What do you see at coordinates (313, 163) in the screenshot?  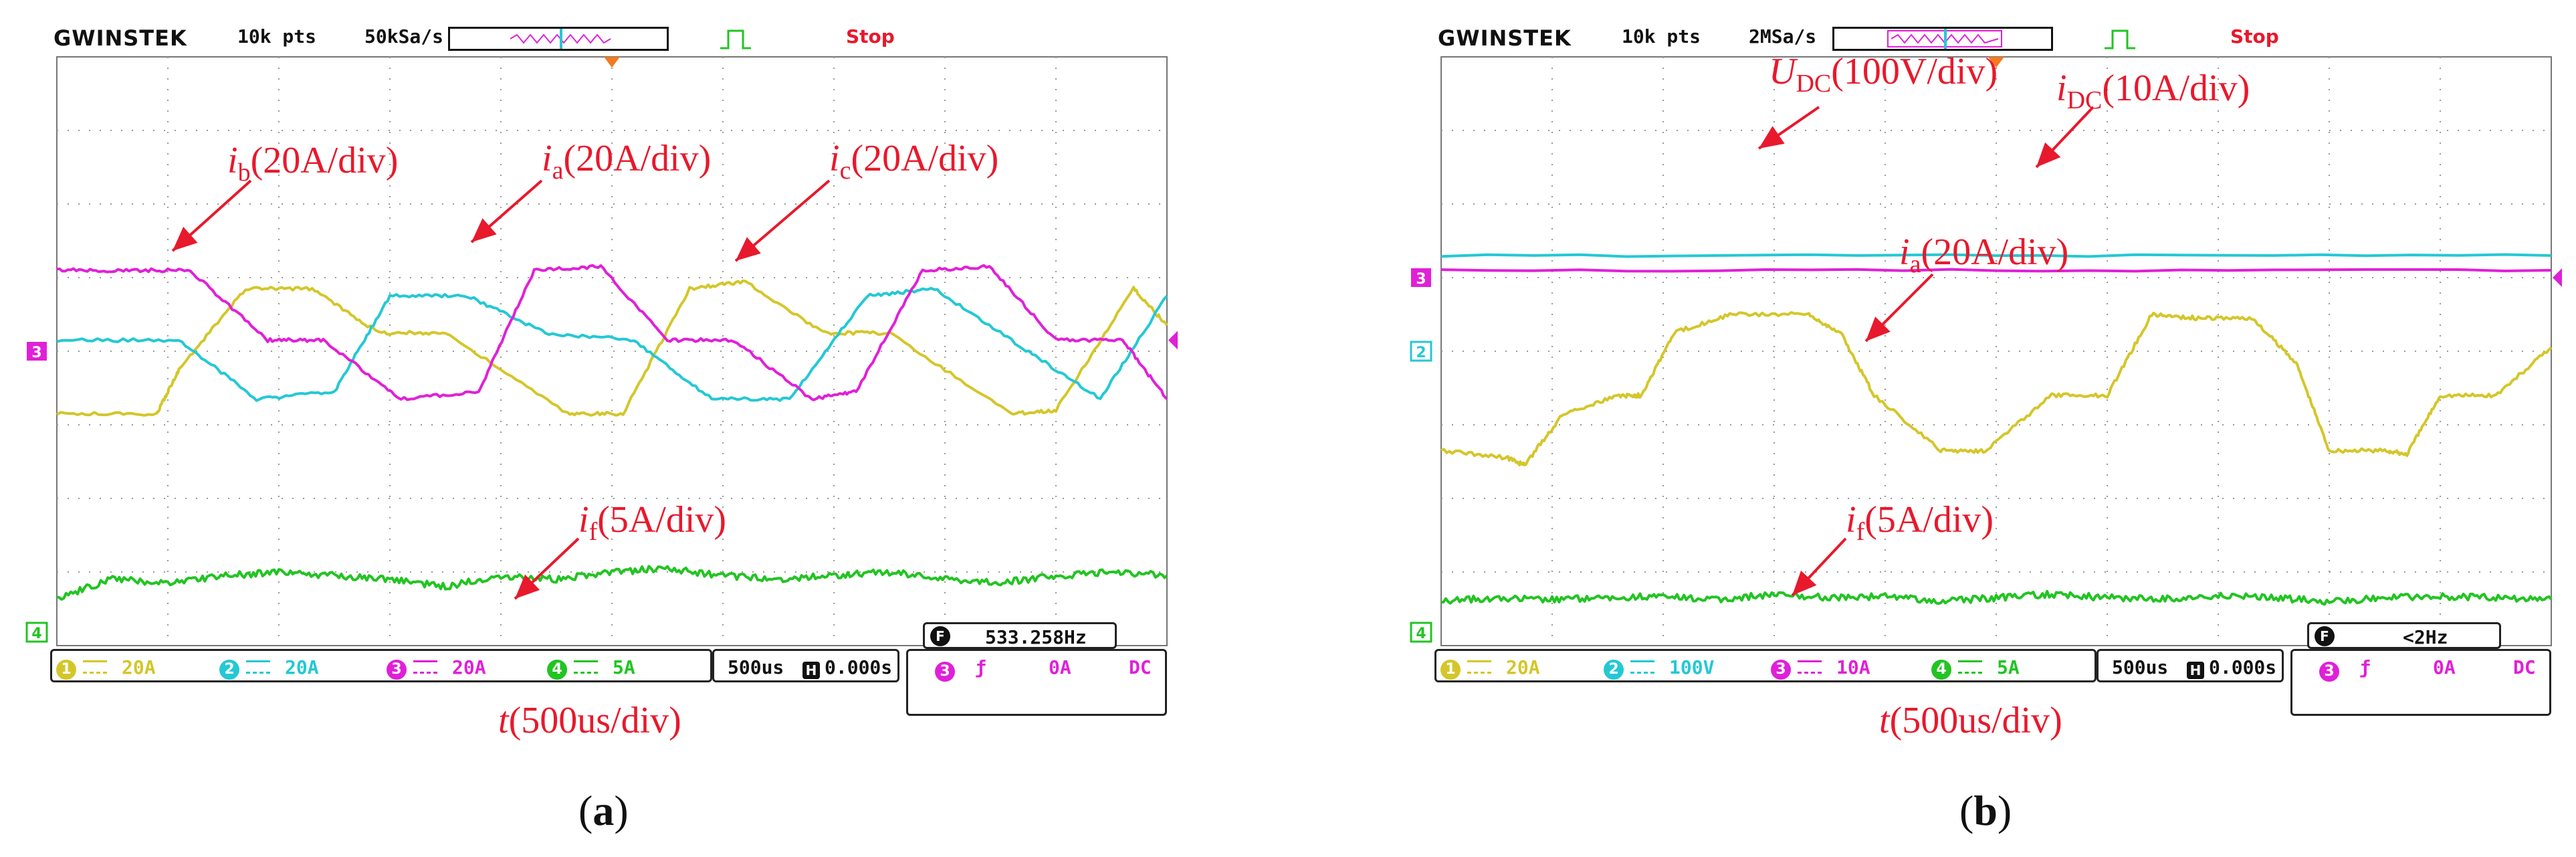 I see `annotation-ib: ib(20A/div)` at bounding box center [313, 163].